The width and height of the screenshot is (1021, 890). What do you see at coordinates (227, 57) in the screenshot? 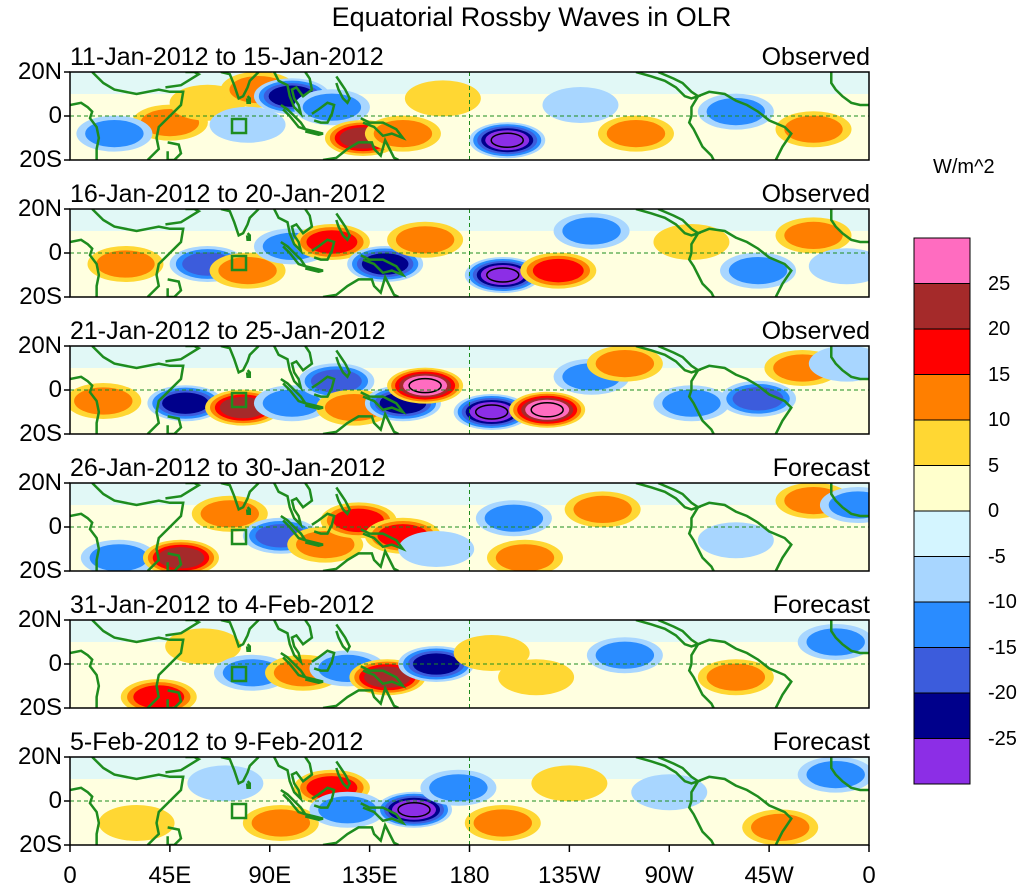
I see `panel-date-range: 11-Jan-2012 to 15-Jan-2012` at bounding box center [227, 57].